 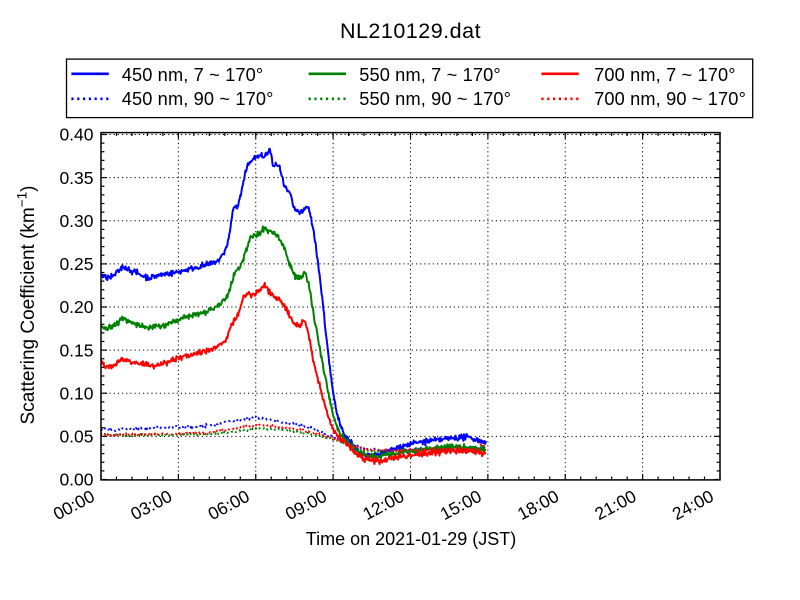 What do you see at coordinates (411, 539) in the screenshot?
I see `svg-text: Time on 2021-01-29 (JST)` at bounding box center [411, 539].